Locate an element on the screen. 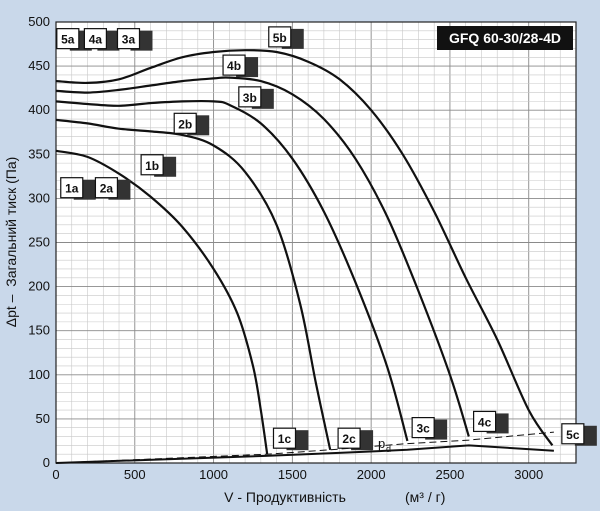 The height and width of the screenshot is (511, 600). x-tick-label: 2500 is located at coordinates (449, 474).